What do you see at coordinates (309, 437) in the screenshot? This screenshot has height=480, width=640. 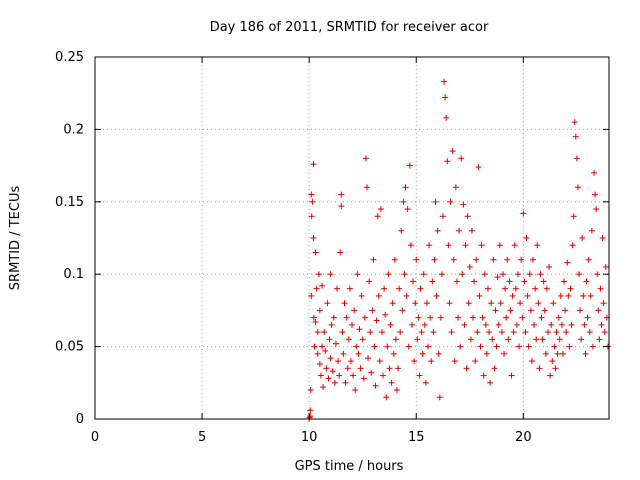 I see `x-tick-label: 10` at bounding box center [309, 437].